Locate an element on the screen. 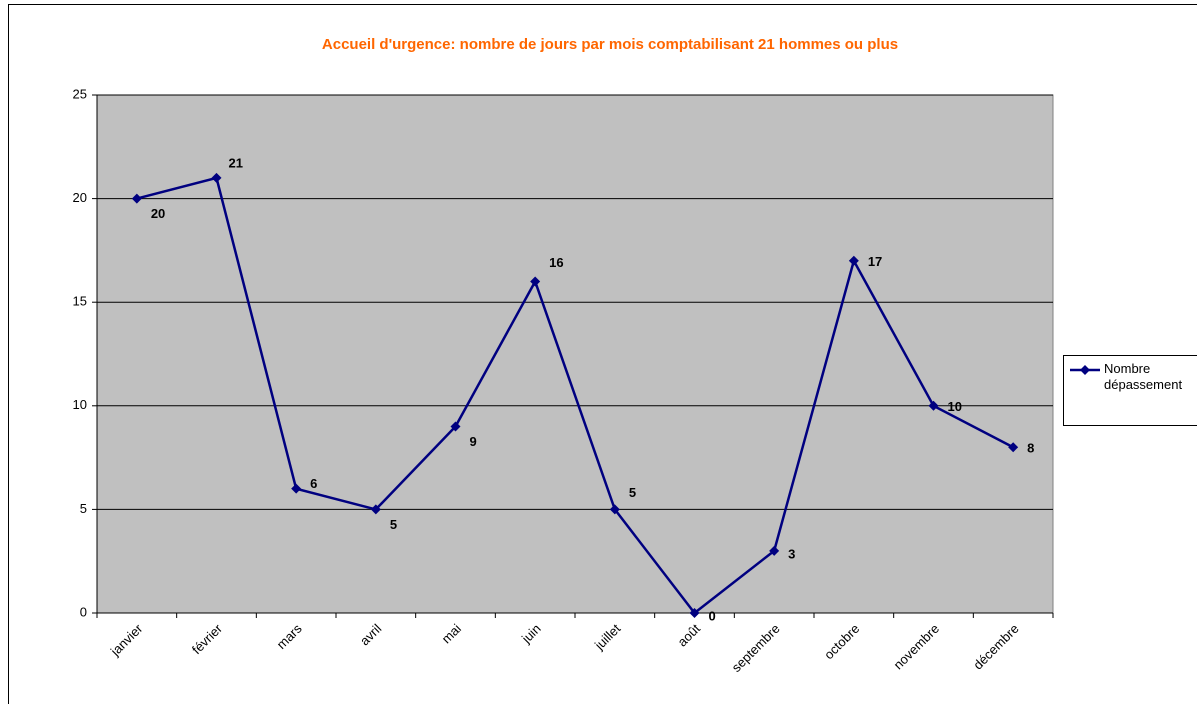  legend-word: dépassement is located at coordinates (1143, 384).